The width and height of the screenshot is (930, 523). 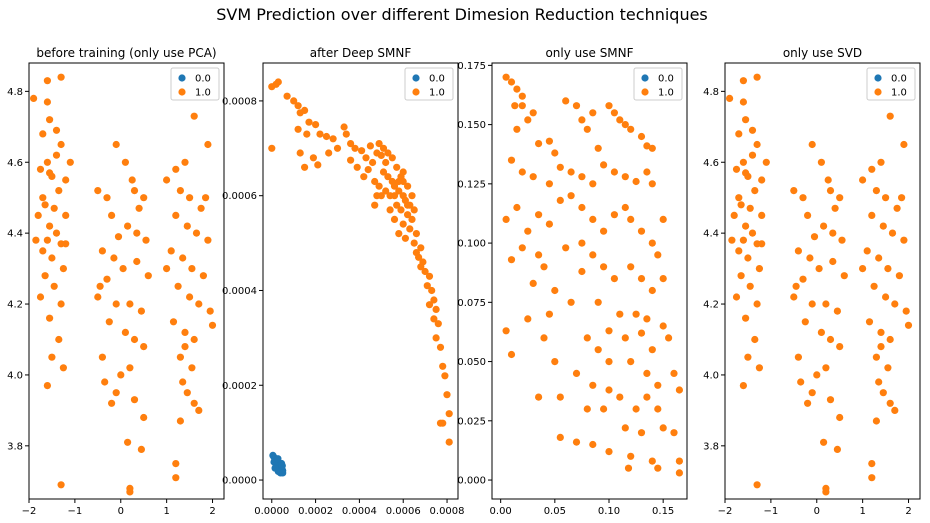 What do you see at coordinates (416, 78) in the screenshot?
I see `legend-marker-0.0` at bounding box center [416, 78].